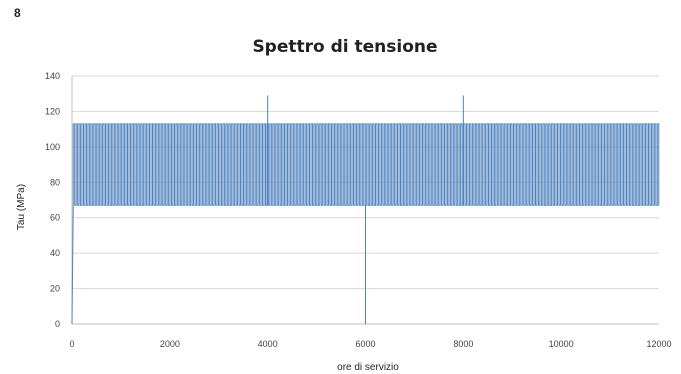 The height and width of the screenshot is (374, 681). I want to click on x-tick-label: 12000, so click(658, 344).